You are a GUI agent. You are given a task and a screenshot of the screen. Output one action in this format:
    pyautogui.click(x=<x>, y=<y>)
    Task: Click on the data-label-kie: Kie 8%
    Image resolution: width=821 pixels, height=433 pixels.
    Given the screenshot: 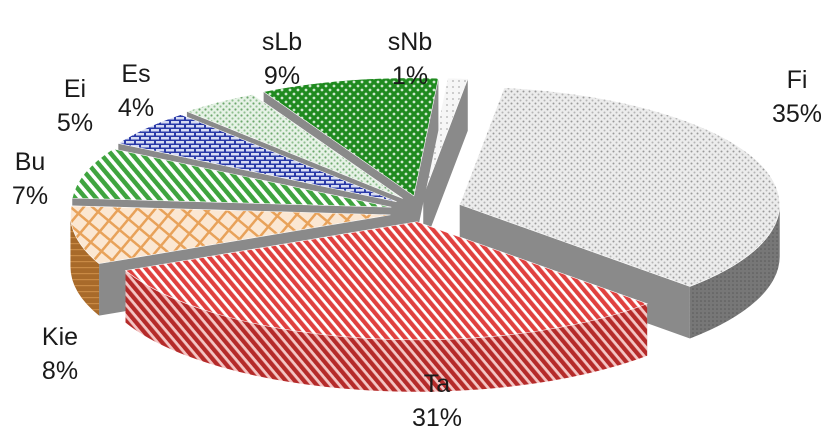 What is the action you would take?
    pyautogui.click(x=60, y=354)
    